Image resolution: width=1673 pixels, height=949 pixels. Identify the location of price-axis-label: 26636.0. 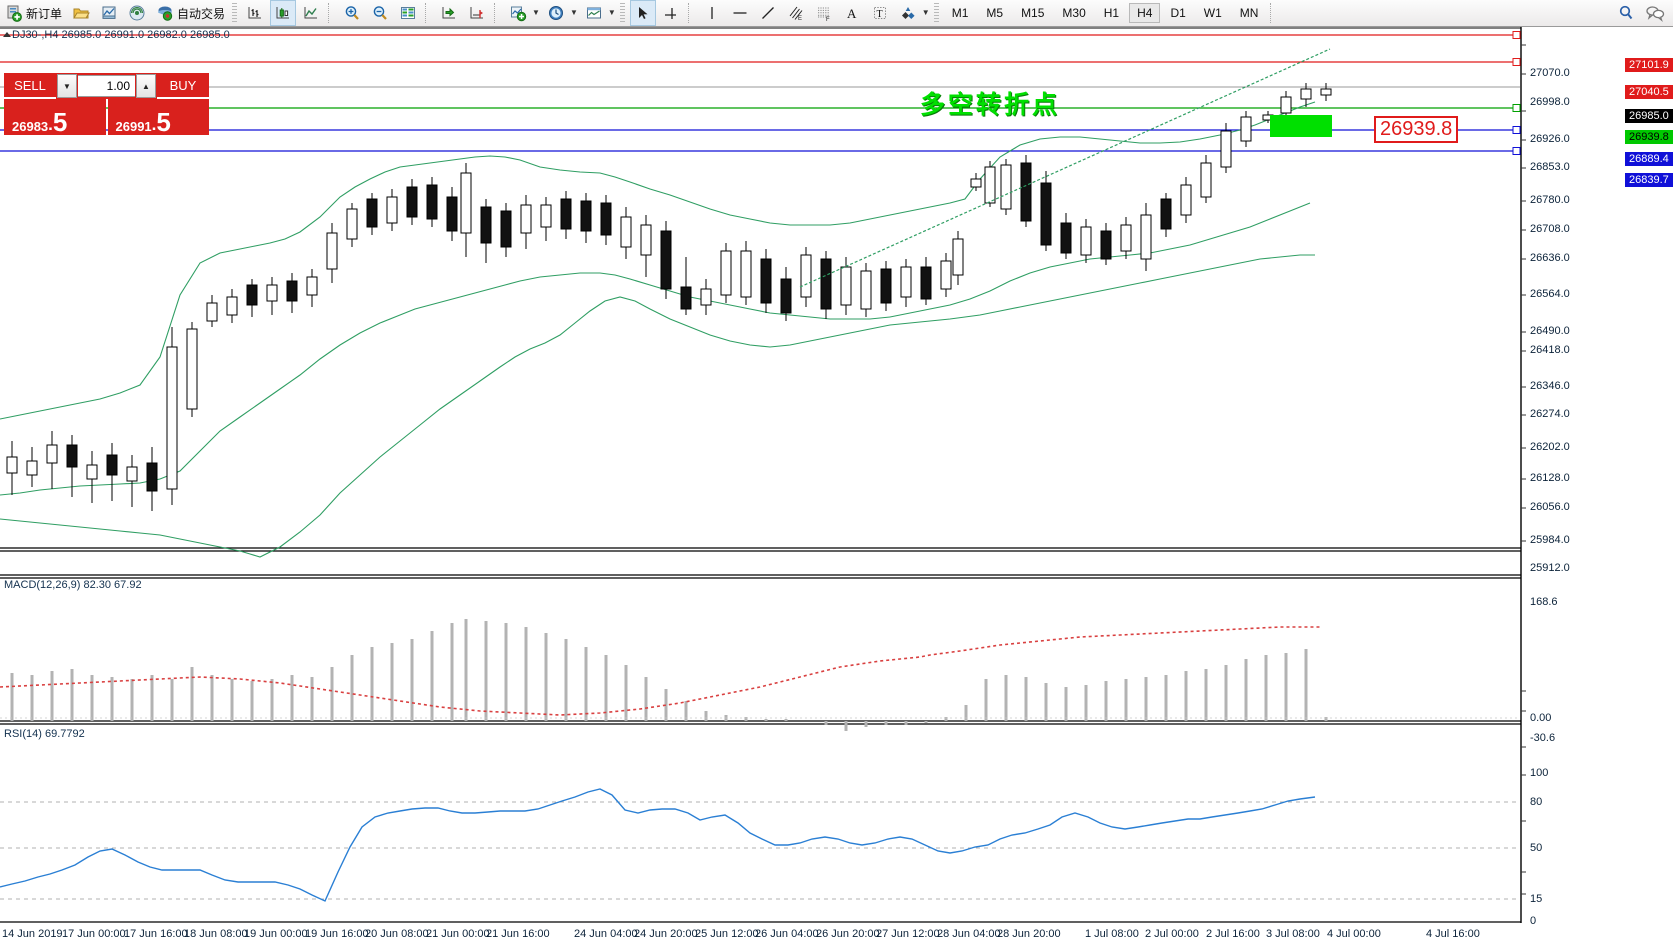
(1550, 258).